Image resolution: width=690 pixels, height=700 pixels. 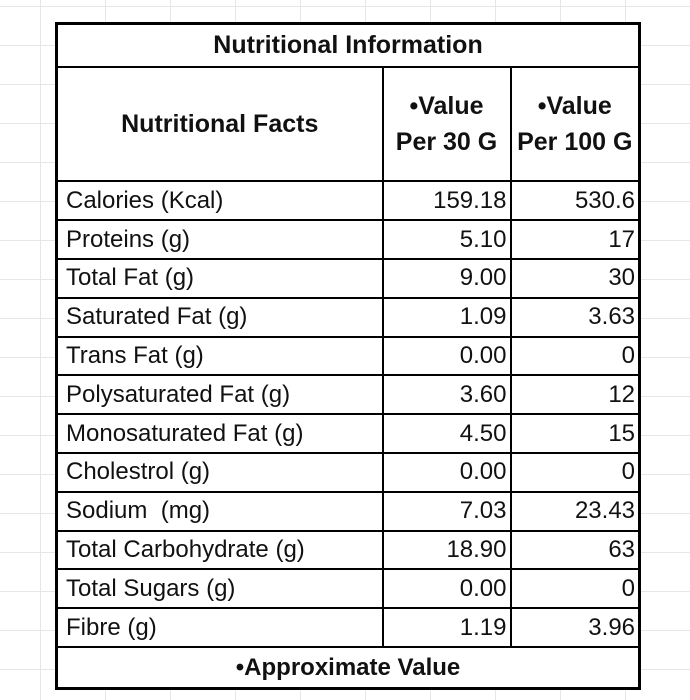 I want to click on row-value-per-30g: 7.03, so click(x=446, y=511).